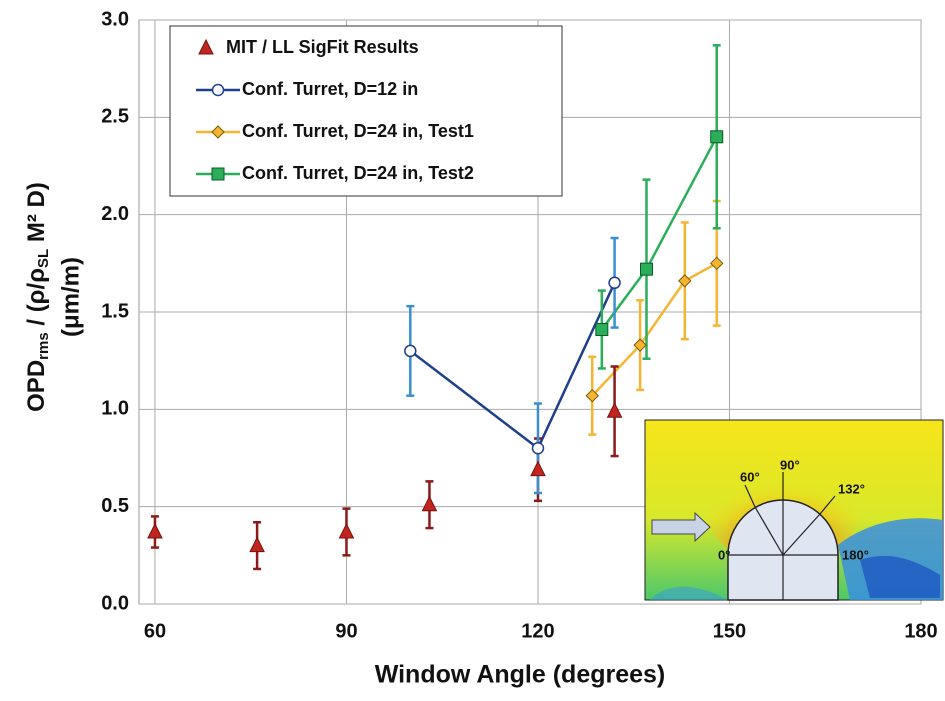 This screenshot has height=701, width=945. Describe the element at coordinates (724, 554) in the screenshot. I see `inset-label: 0°` at that location.